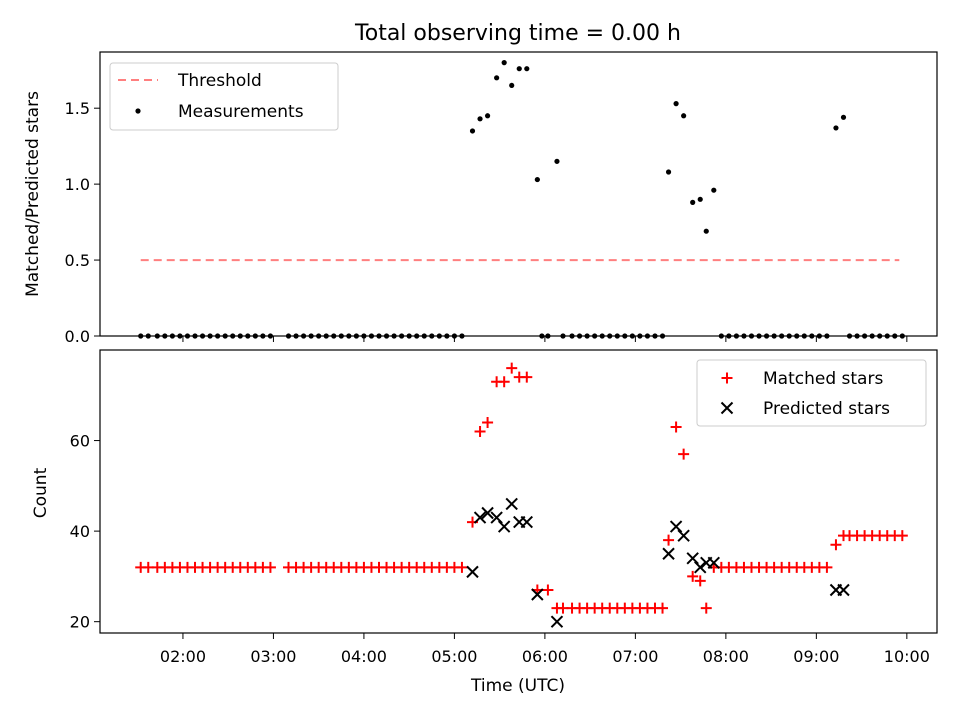 Image resolution: width=960 pixels, height=720 pixels. What do you see at coordinates (635, 656) in the screenshot?
I see `x-tick-label: 07:00` at bounding box center [635, 656].